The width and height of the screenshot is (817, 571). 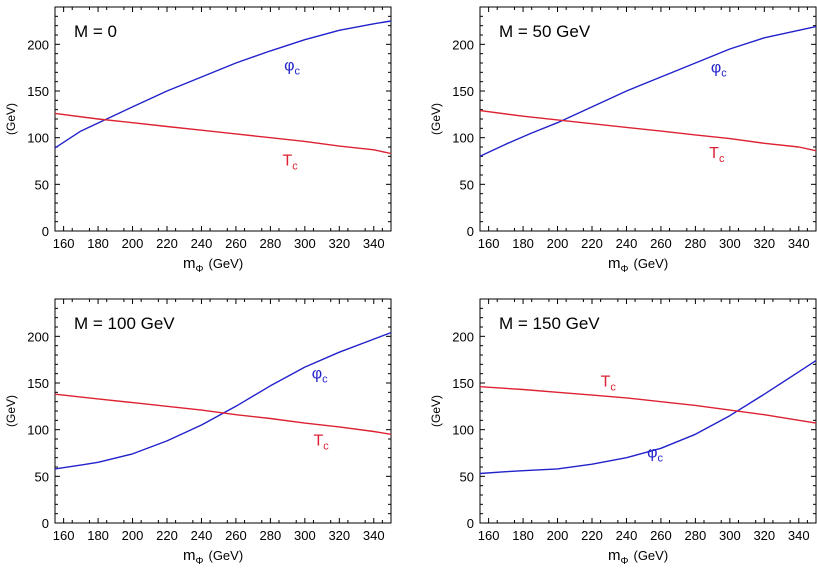 I want to click on panel-title: M = 50 GeV, so click(x=545, y=31).